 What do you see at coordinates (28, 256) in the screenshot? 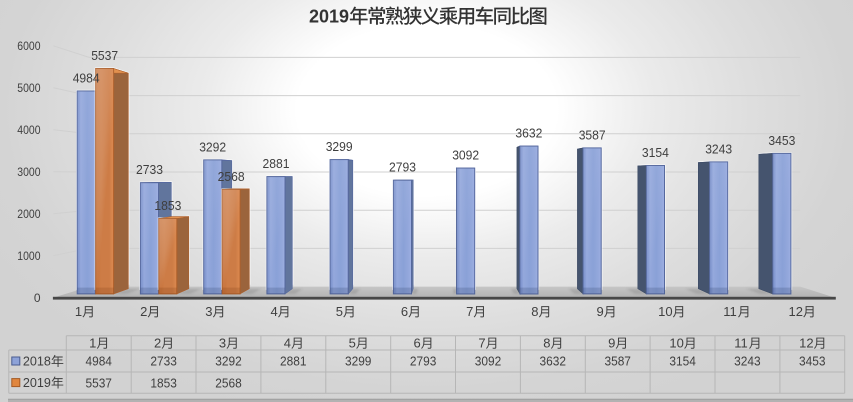
I see `svg-text: 1000` at bounding box center [28, 256].